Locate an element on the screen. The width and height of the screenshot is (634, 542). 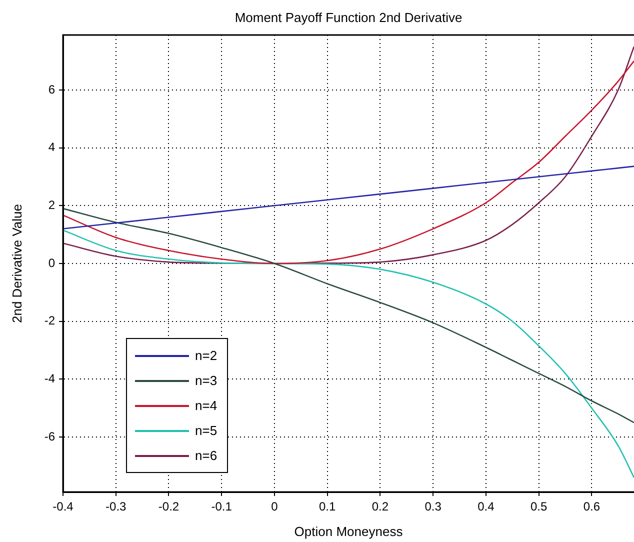
y-tick-label: -6 is located at coordinates (50, 436).